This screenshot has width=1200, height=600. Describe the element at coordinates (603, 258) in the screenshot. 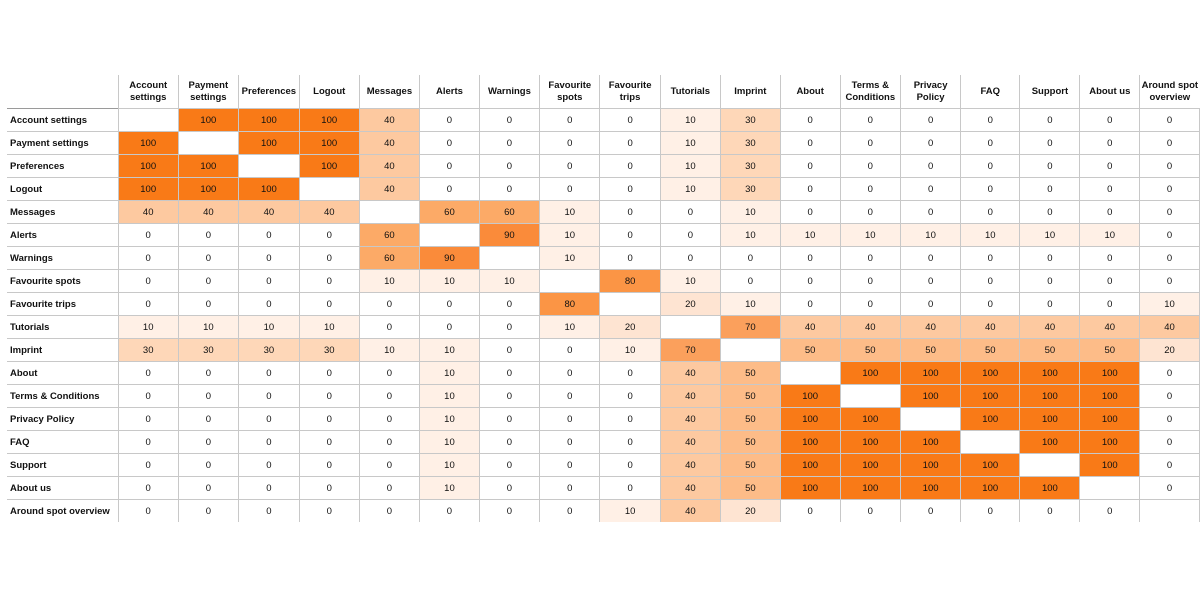

I see `matrix-row: Warnings 0 0 0 0 60 90 10 0 0 0 0 0 0 0 0 0 0` at that location.